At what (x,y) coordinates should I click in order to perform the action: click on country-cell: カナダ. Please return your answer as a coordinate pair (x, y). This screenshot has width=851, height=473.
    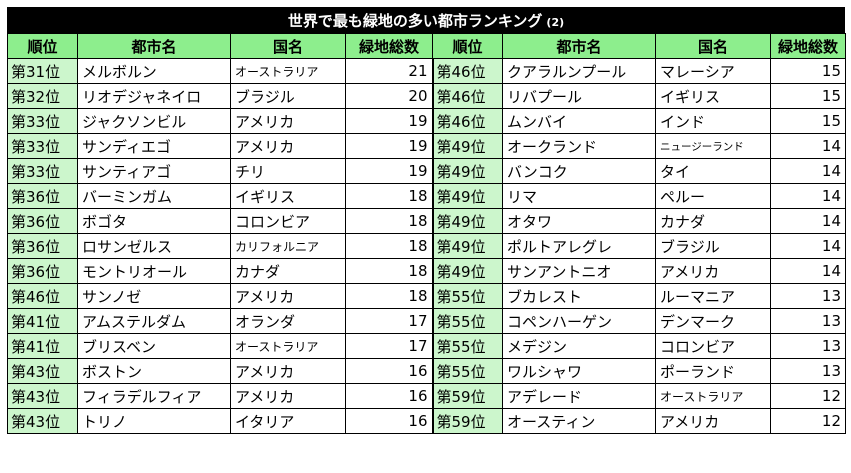
    Looking at the image, I should click on (288, 271).